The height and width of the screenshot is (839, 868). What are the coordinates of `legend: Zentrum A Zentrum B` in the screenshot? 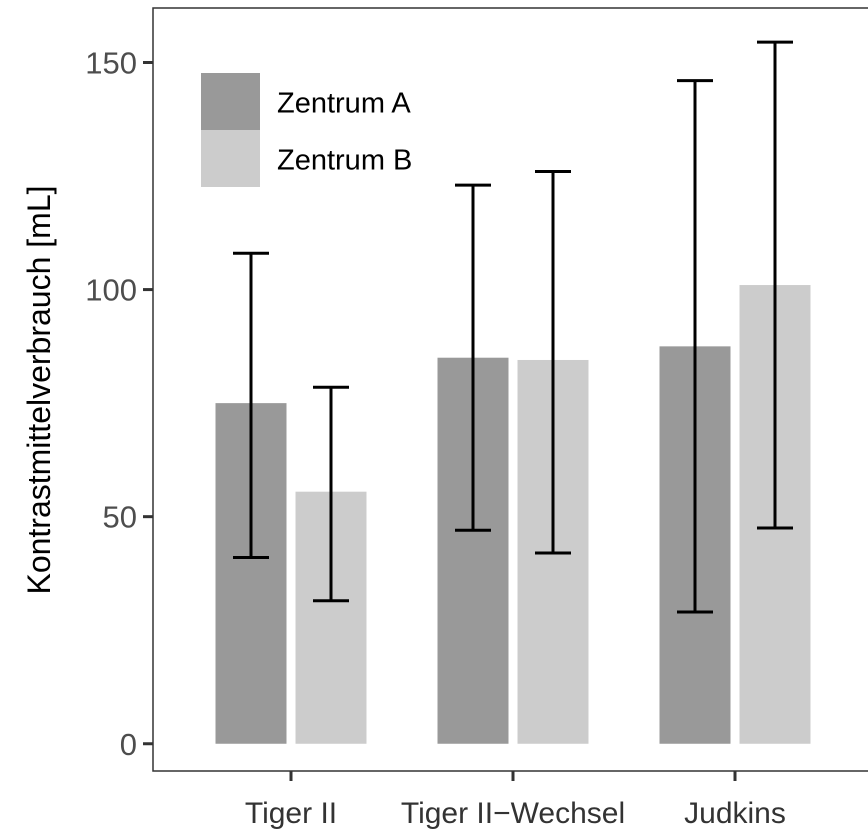 It's located at (306, 130).